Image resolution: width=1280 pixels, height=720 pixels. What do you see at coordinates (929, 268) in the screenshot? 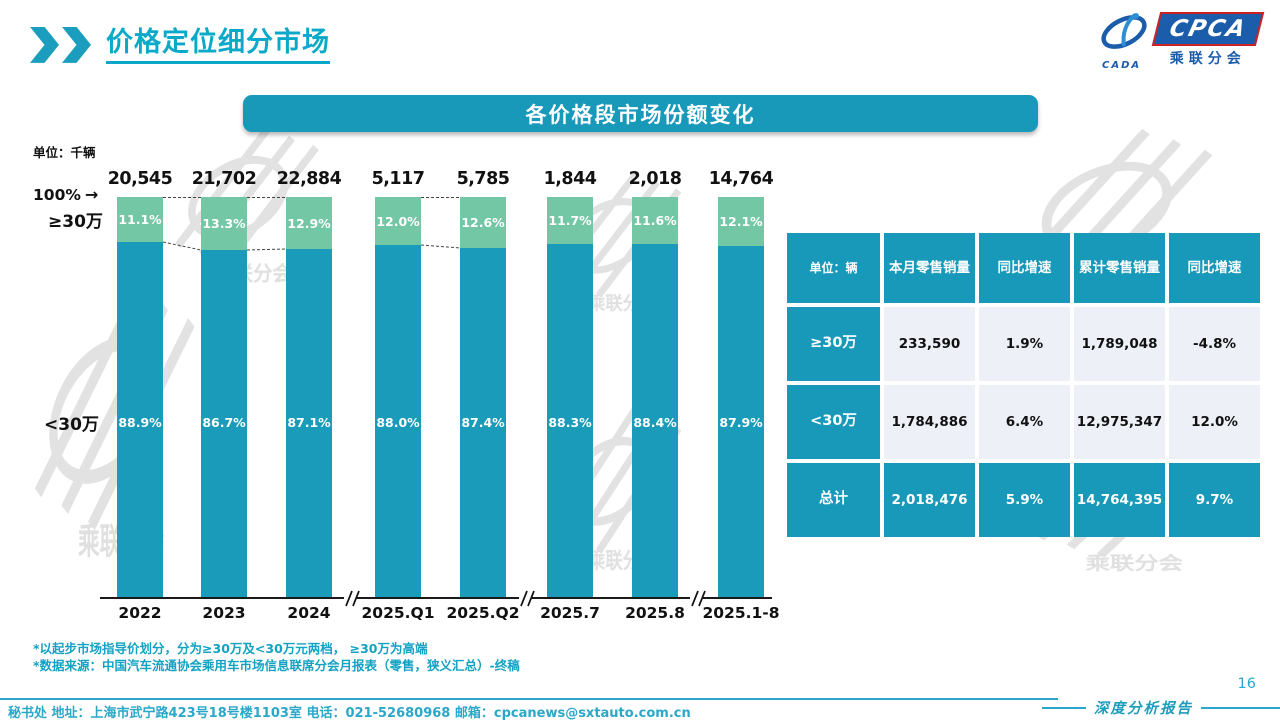
I see `table-header-cell: 本月零售销量` at bounding box center [929, 268].